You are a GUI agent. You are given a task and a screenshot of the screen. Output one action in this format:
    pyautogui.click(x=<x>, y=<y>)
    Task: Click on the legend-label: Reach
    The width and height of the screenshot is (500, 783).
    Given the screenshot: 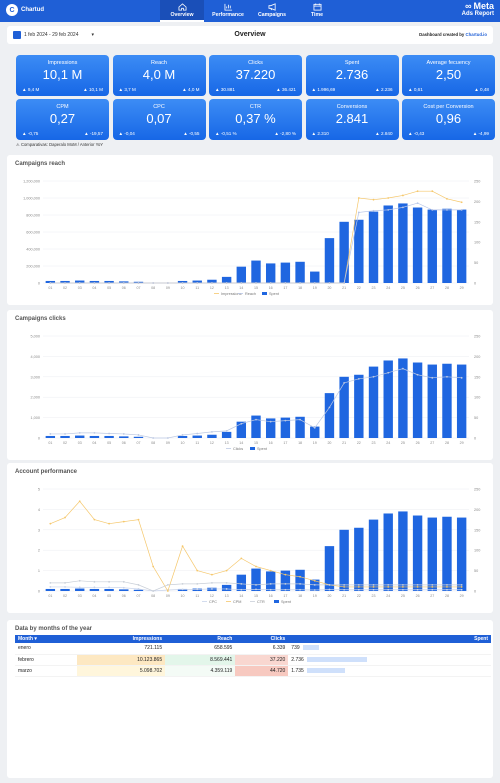 What is the action you would take?
    pyautogui.click(x=250, y=294)
    